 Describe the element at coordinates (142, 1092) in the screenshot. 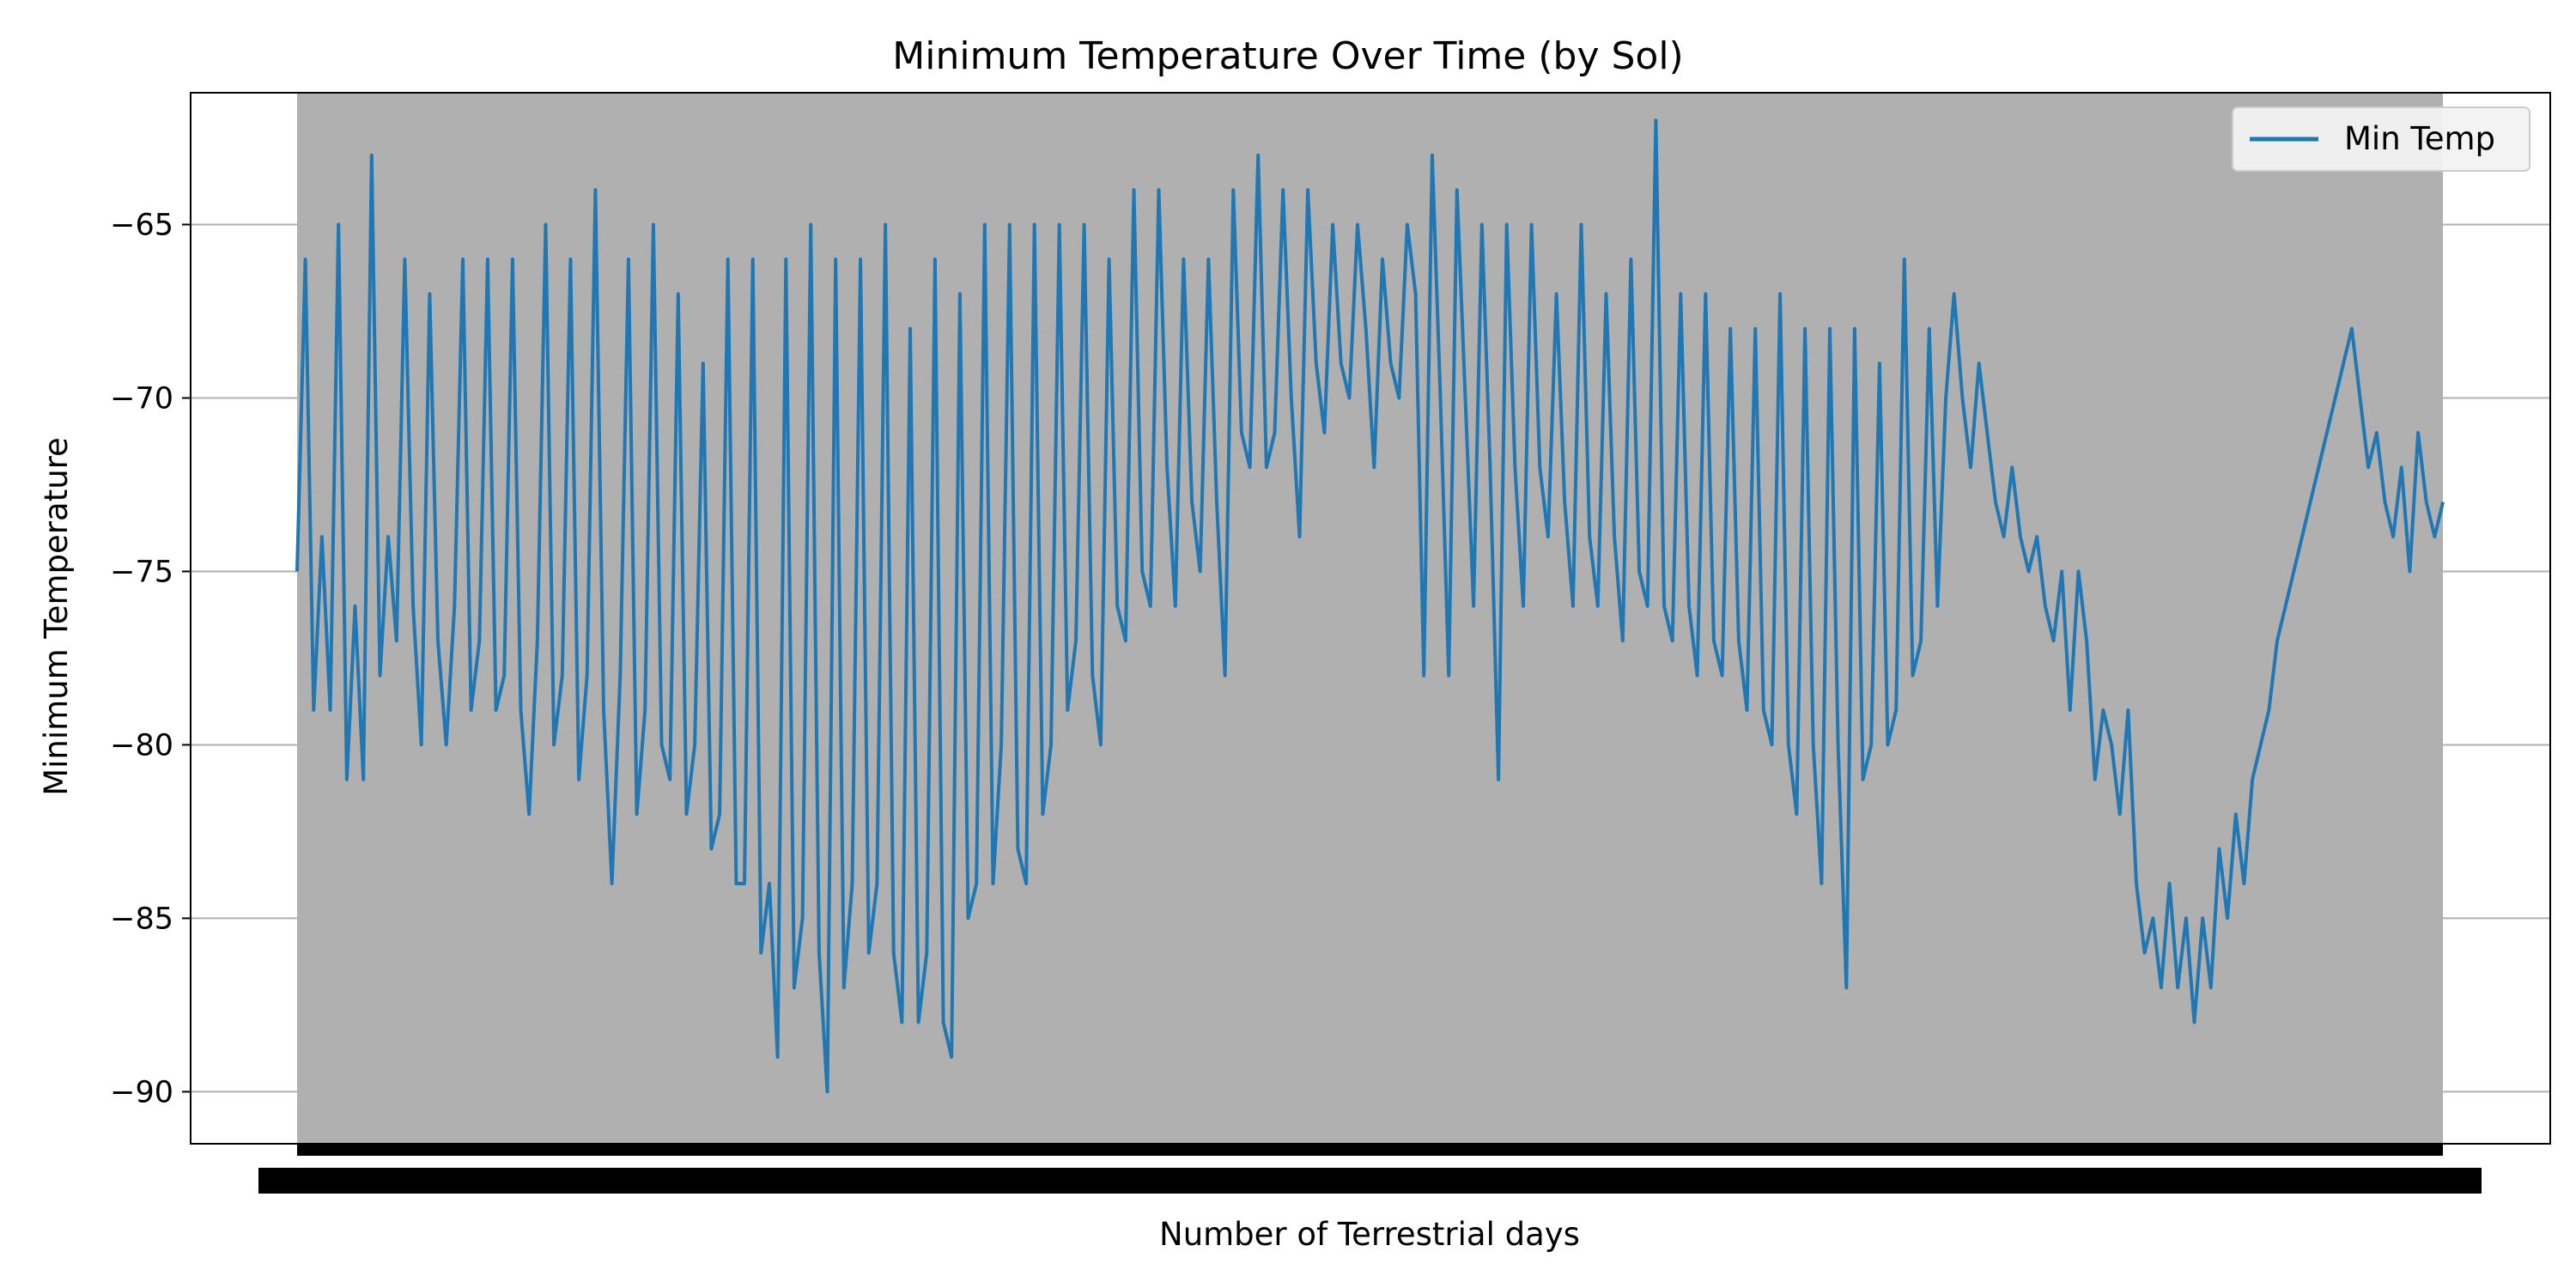

I see `y-tick-label: −90` at that location.